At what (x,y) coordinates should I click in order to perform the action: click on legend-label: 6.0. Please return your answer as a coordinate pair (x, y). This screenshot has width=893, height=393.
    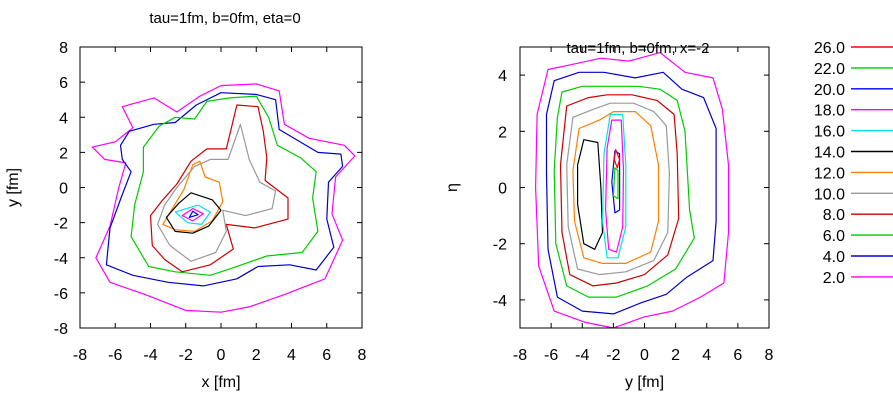
    Looking at the image, I should click on (834, 236).